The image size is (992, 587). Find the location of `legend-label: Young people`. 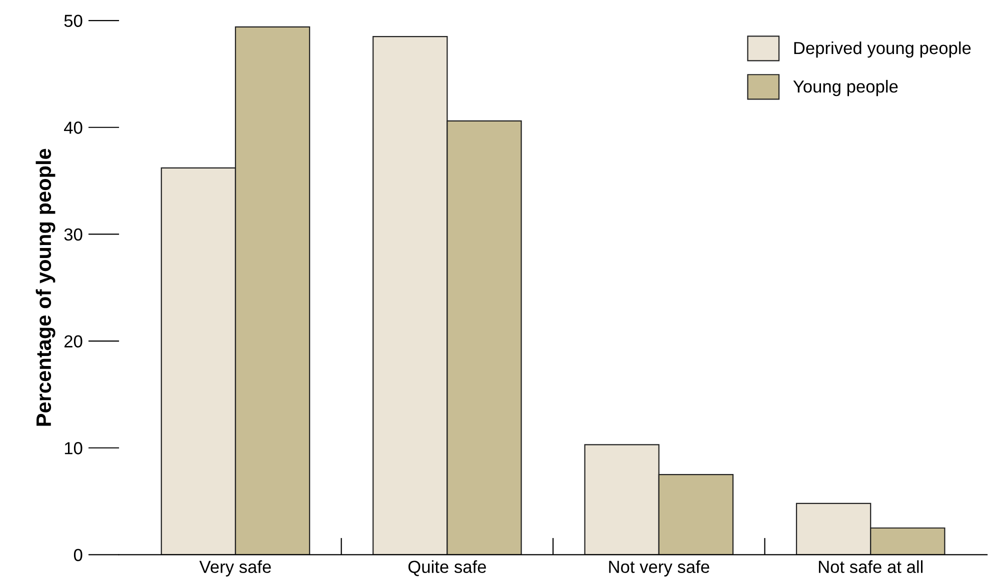

legend-label: Young people is located at coordinates (845, 88).